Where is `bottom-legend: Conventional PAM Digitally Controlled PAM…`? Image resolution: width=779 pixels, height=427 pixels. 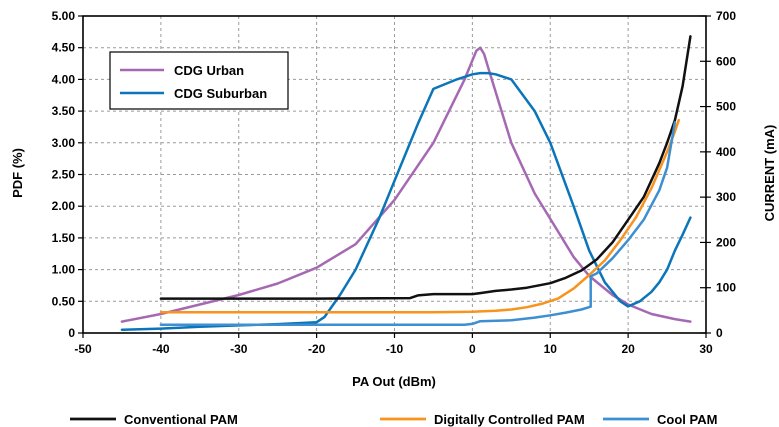
bottom-legend: Conventional PAM Digitally Controlled PAM… is located at coordinates (393, 419).